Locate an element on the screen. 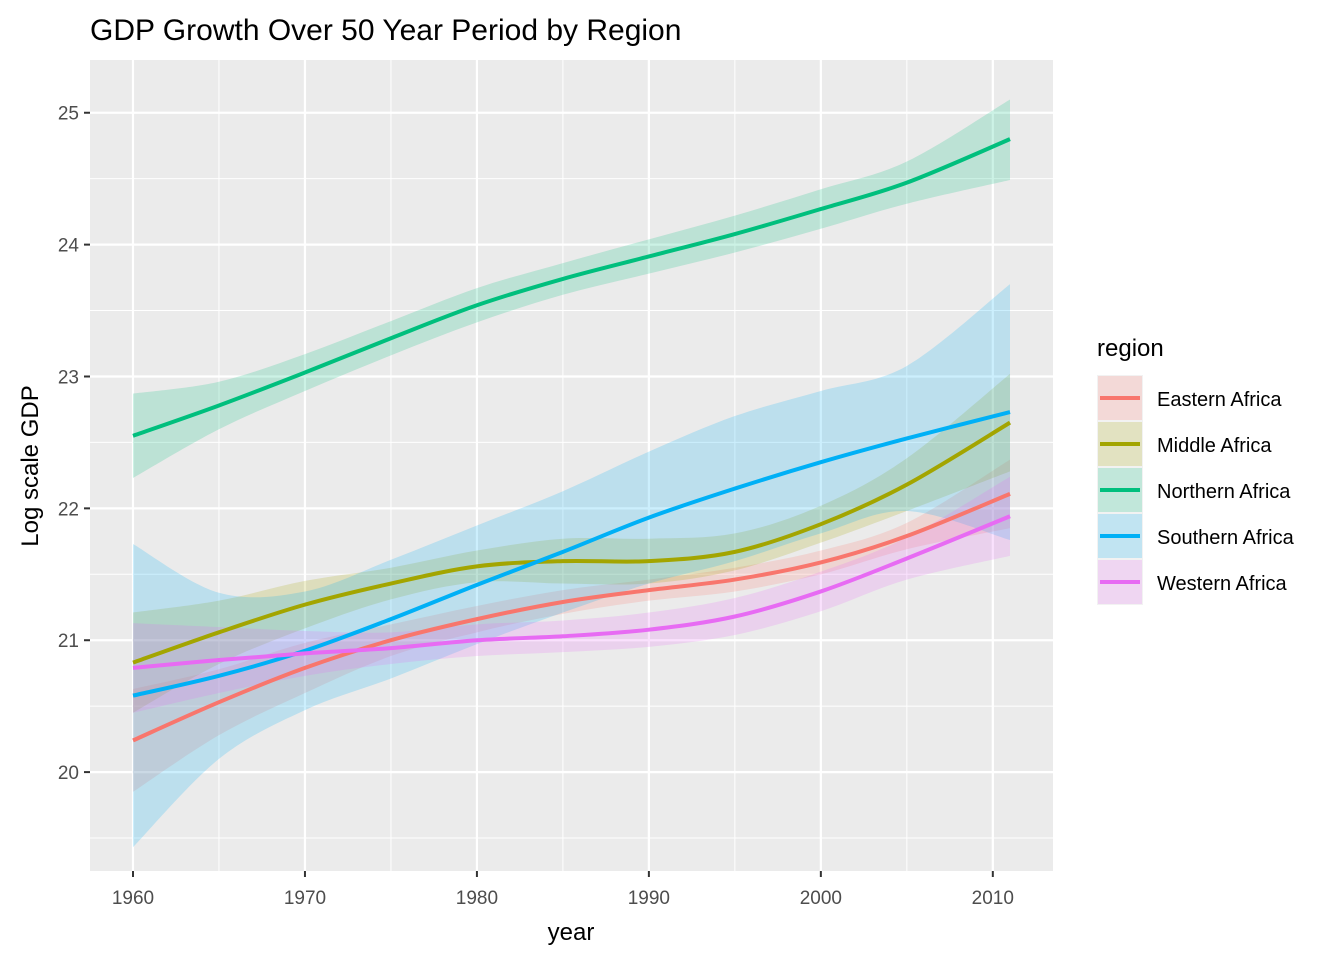 The width and height of the screenshot is (1344, 960). x-axis: 1960 1970 1980 1990 2000 2010 is located at coordinates (563, 890).